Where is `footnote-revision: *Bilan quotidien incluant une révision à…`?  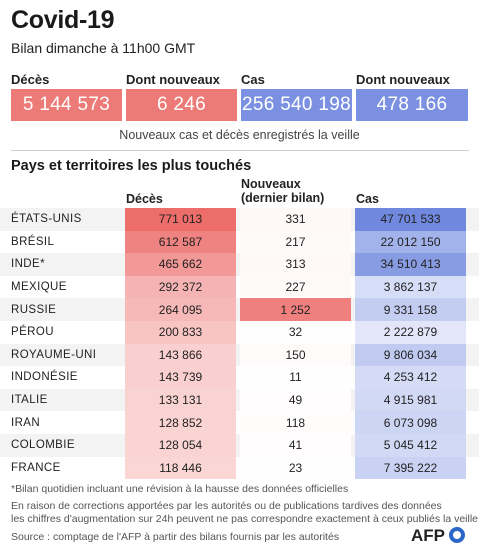 footnote-revision: *Bilan quotidien incluant une révision à… is located at coordinates (180, 489).